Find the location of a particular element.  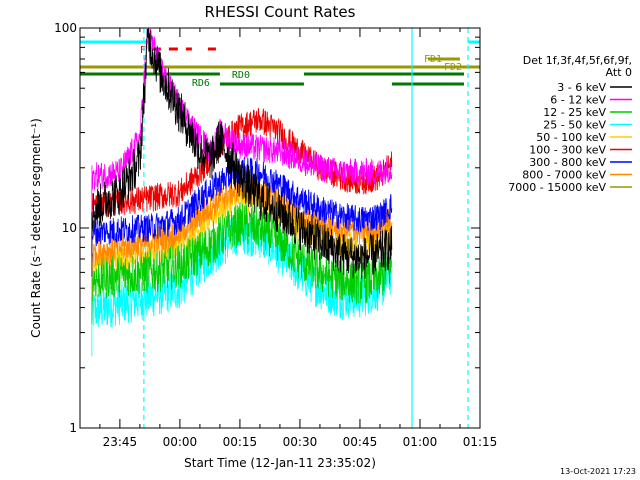

x-tick-label: 23:45 is located at coordinates (120, 442).